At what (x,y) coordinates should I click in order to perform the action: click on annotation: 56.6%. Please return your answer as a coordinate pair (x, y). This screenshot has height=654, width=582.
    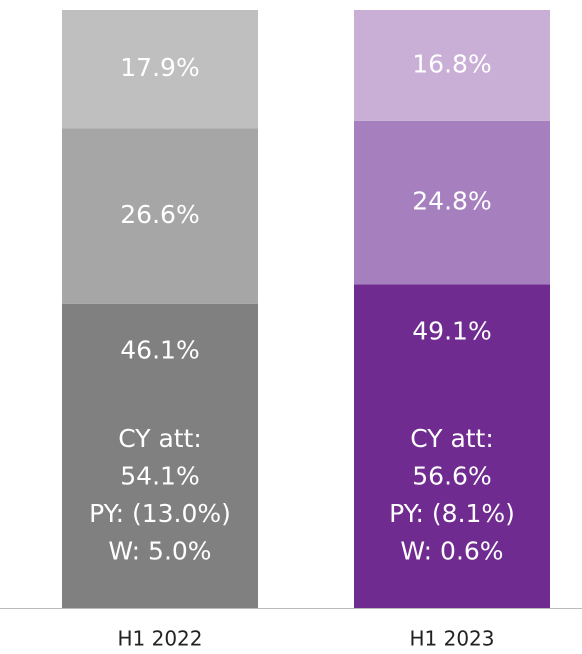
    Looking at the image, I should click on (451, 476).